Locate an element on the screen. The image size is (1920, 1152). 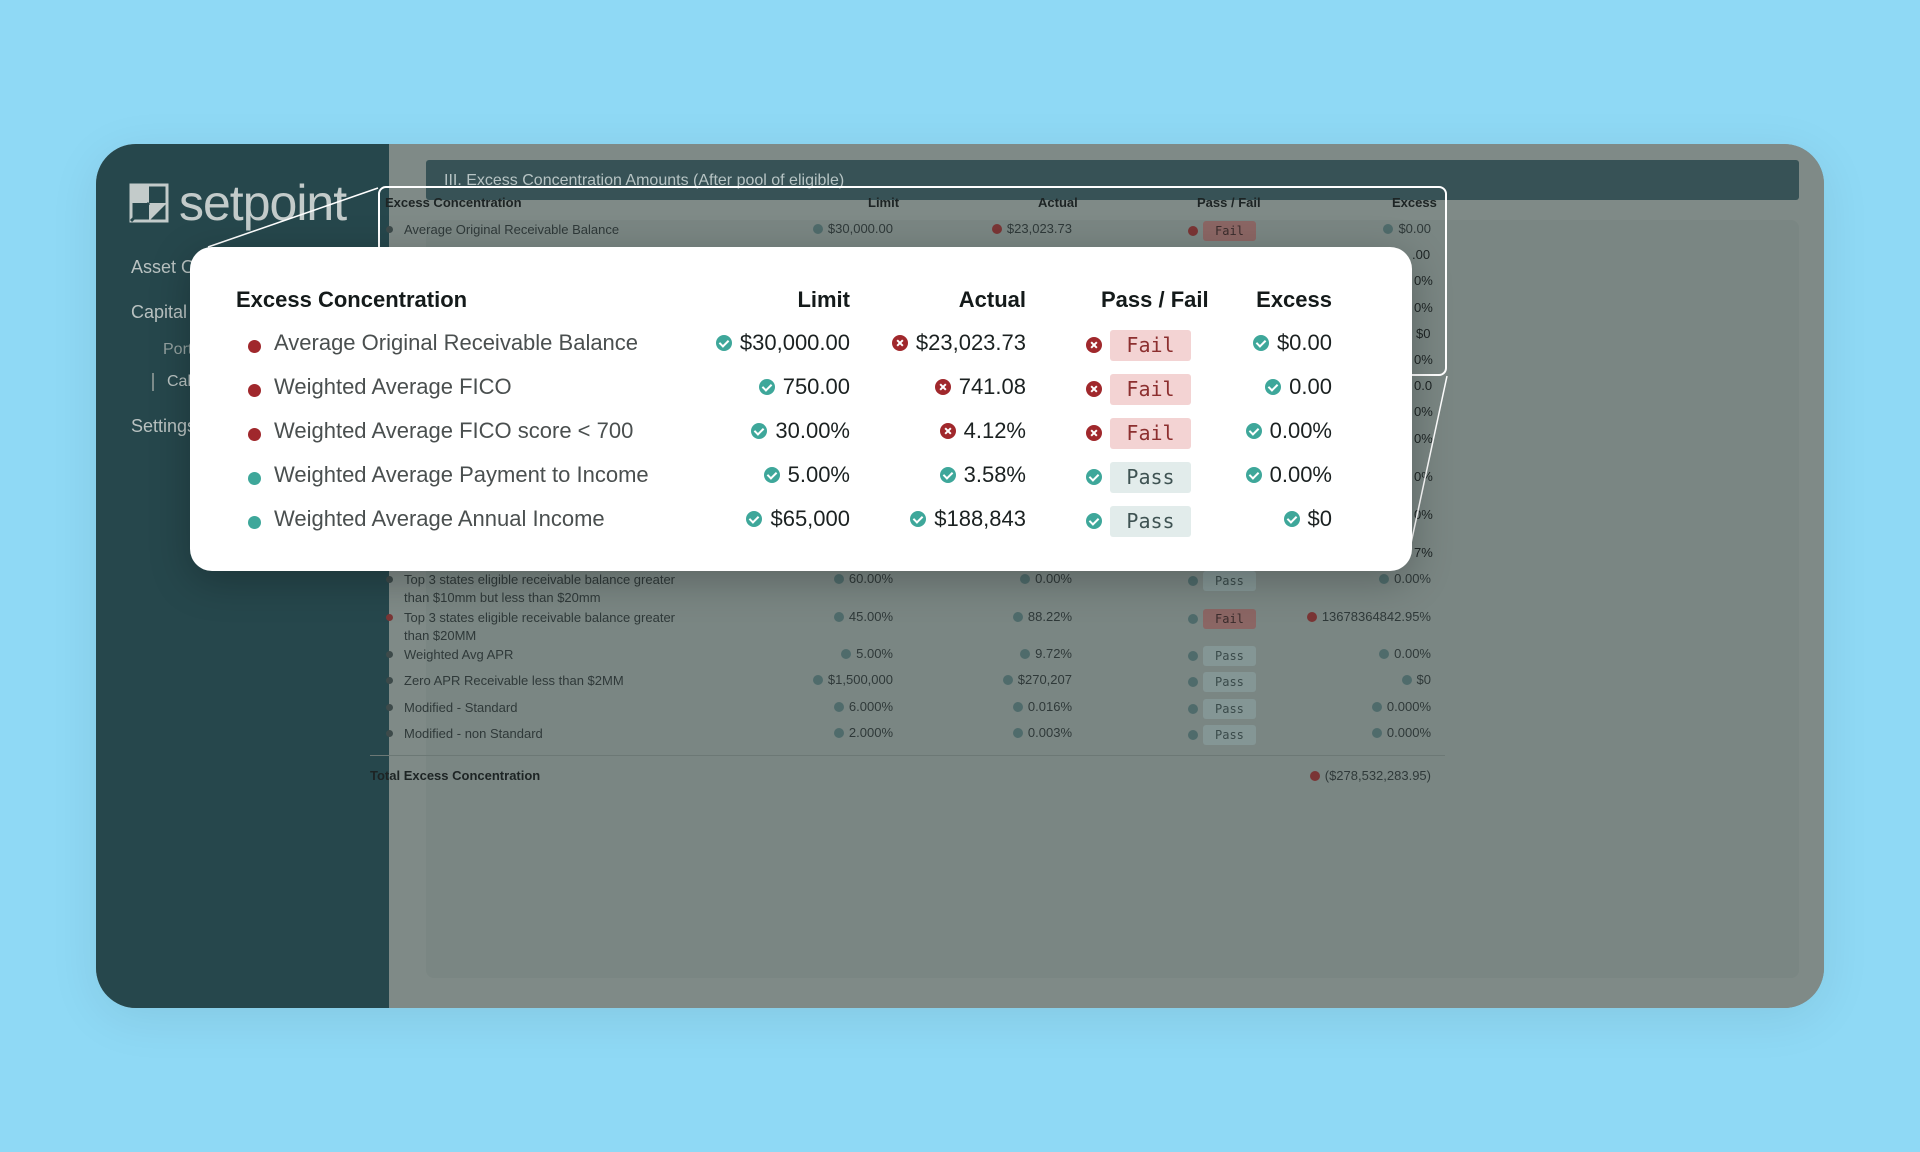
row-actual: 4.12% is located at coordinates (982, 431).